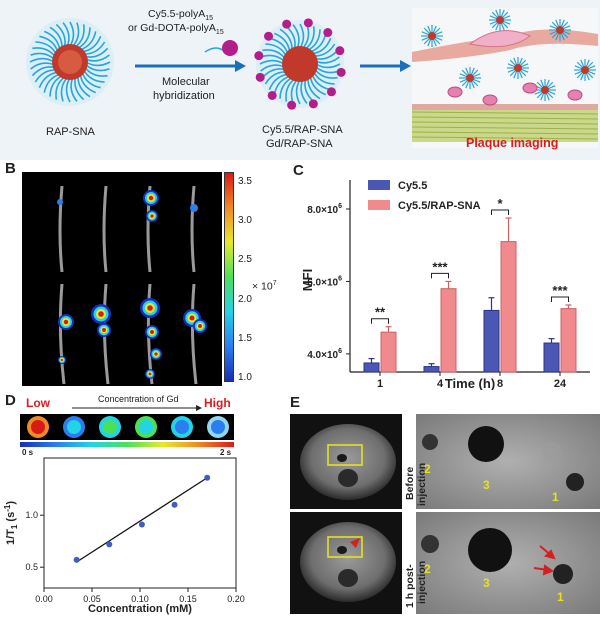  Describe the element at coordinates (440, 384) in the screenshot. I see `x-tick-label: 4` at that location.